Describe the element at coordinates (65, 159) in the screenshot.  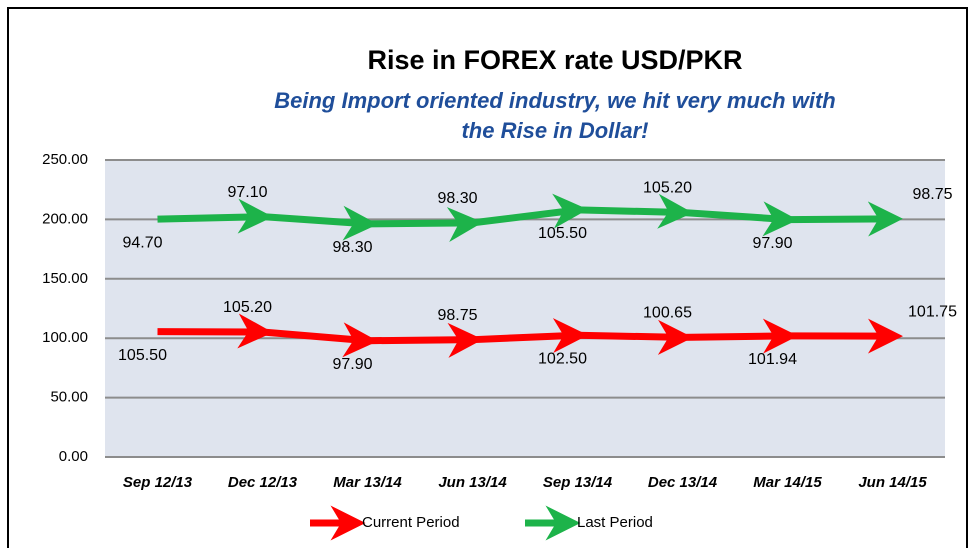
I see `y-tick-label: 250.00` at that location.